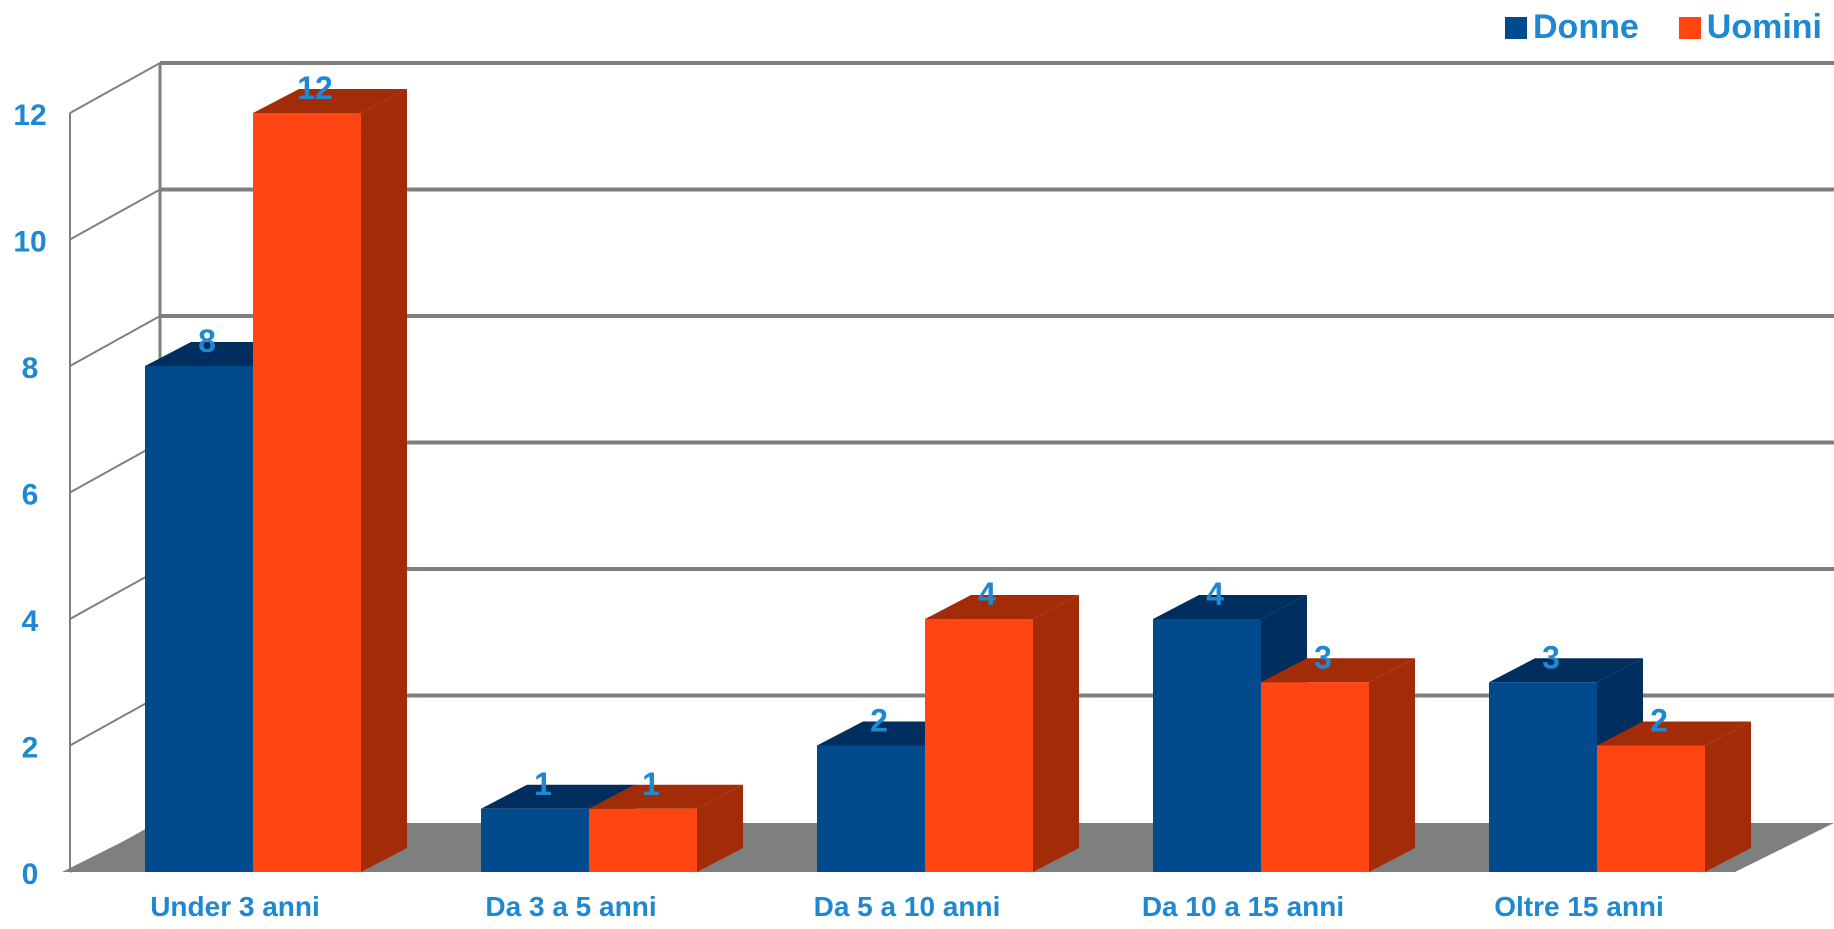 Image resolution: width=1834 pixels, height=929 pixels. What do you see at coordinates (29, 242) in the screenshot?
I see `y-tick-label: 10` at bounding box center [29, 242].